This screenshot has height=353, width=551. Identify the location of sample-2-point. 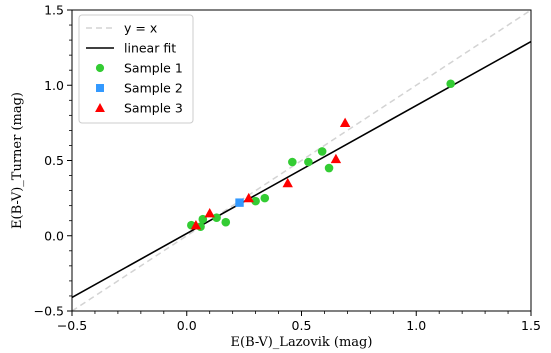
(239, 202).